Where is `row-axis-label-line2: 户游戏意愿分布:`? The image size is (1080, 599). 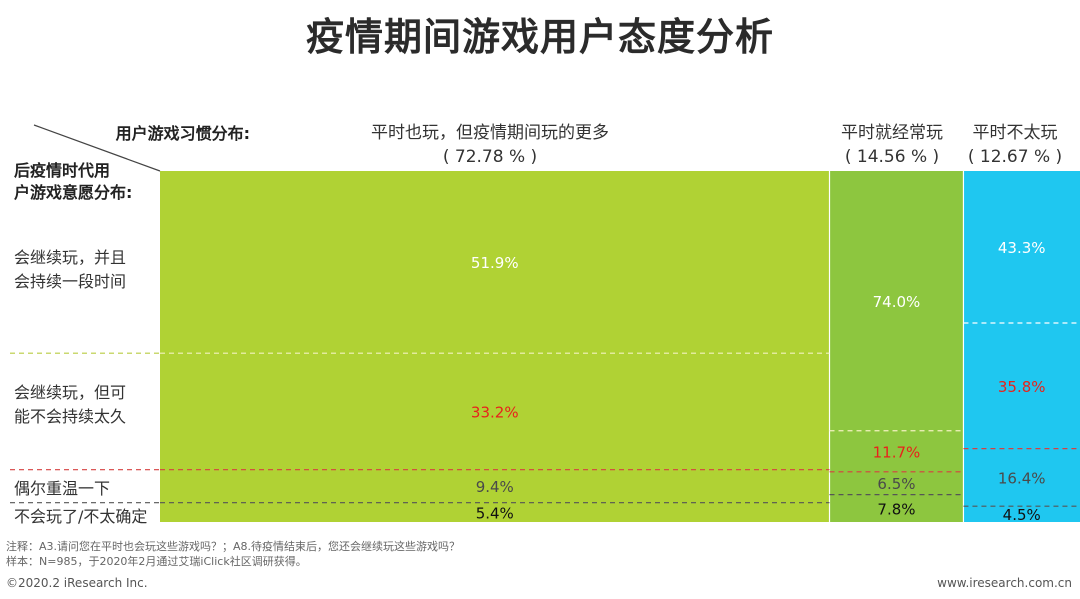
row-axis-label-line2: 户游戏意愿分布: is located at coordinates (73, 192).